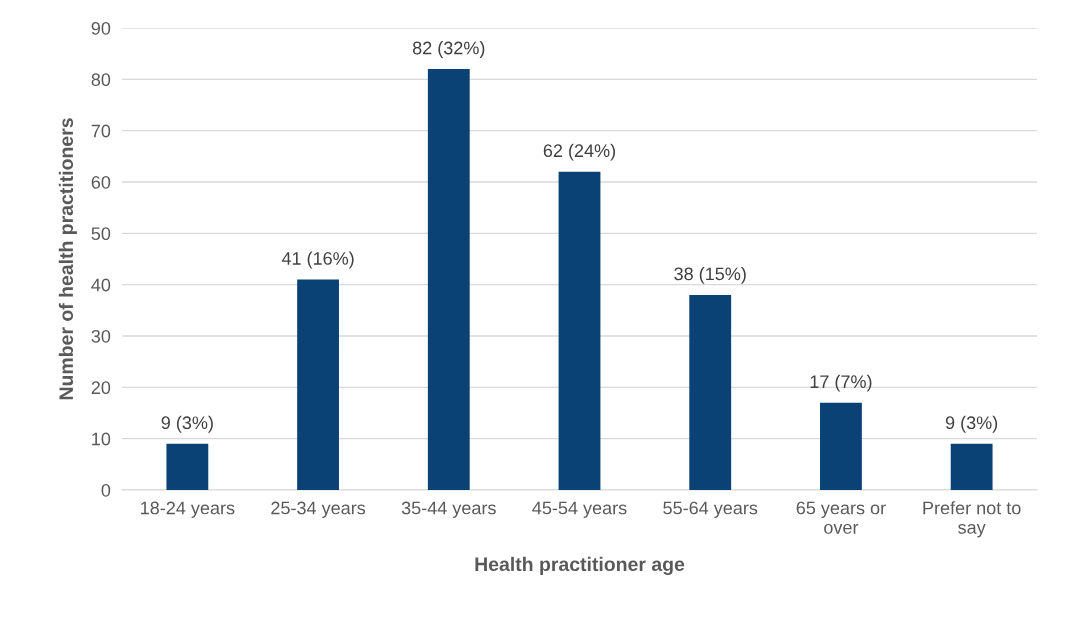  I want to click on data-label: 62 (24%), so click(579, 152).